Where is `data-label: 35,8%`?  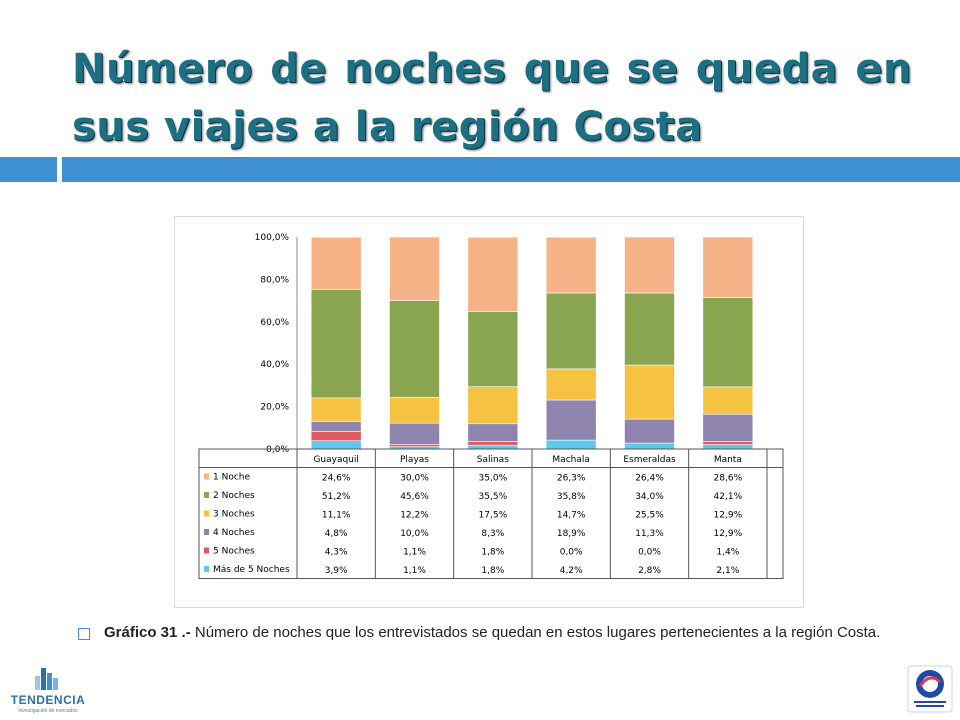 data-label: 35,8% is located at coordinates (571, 497).